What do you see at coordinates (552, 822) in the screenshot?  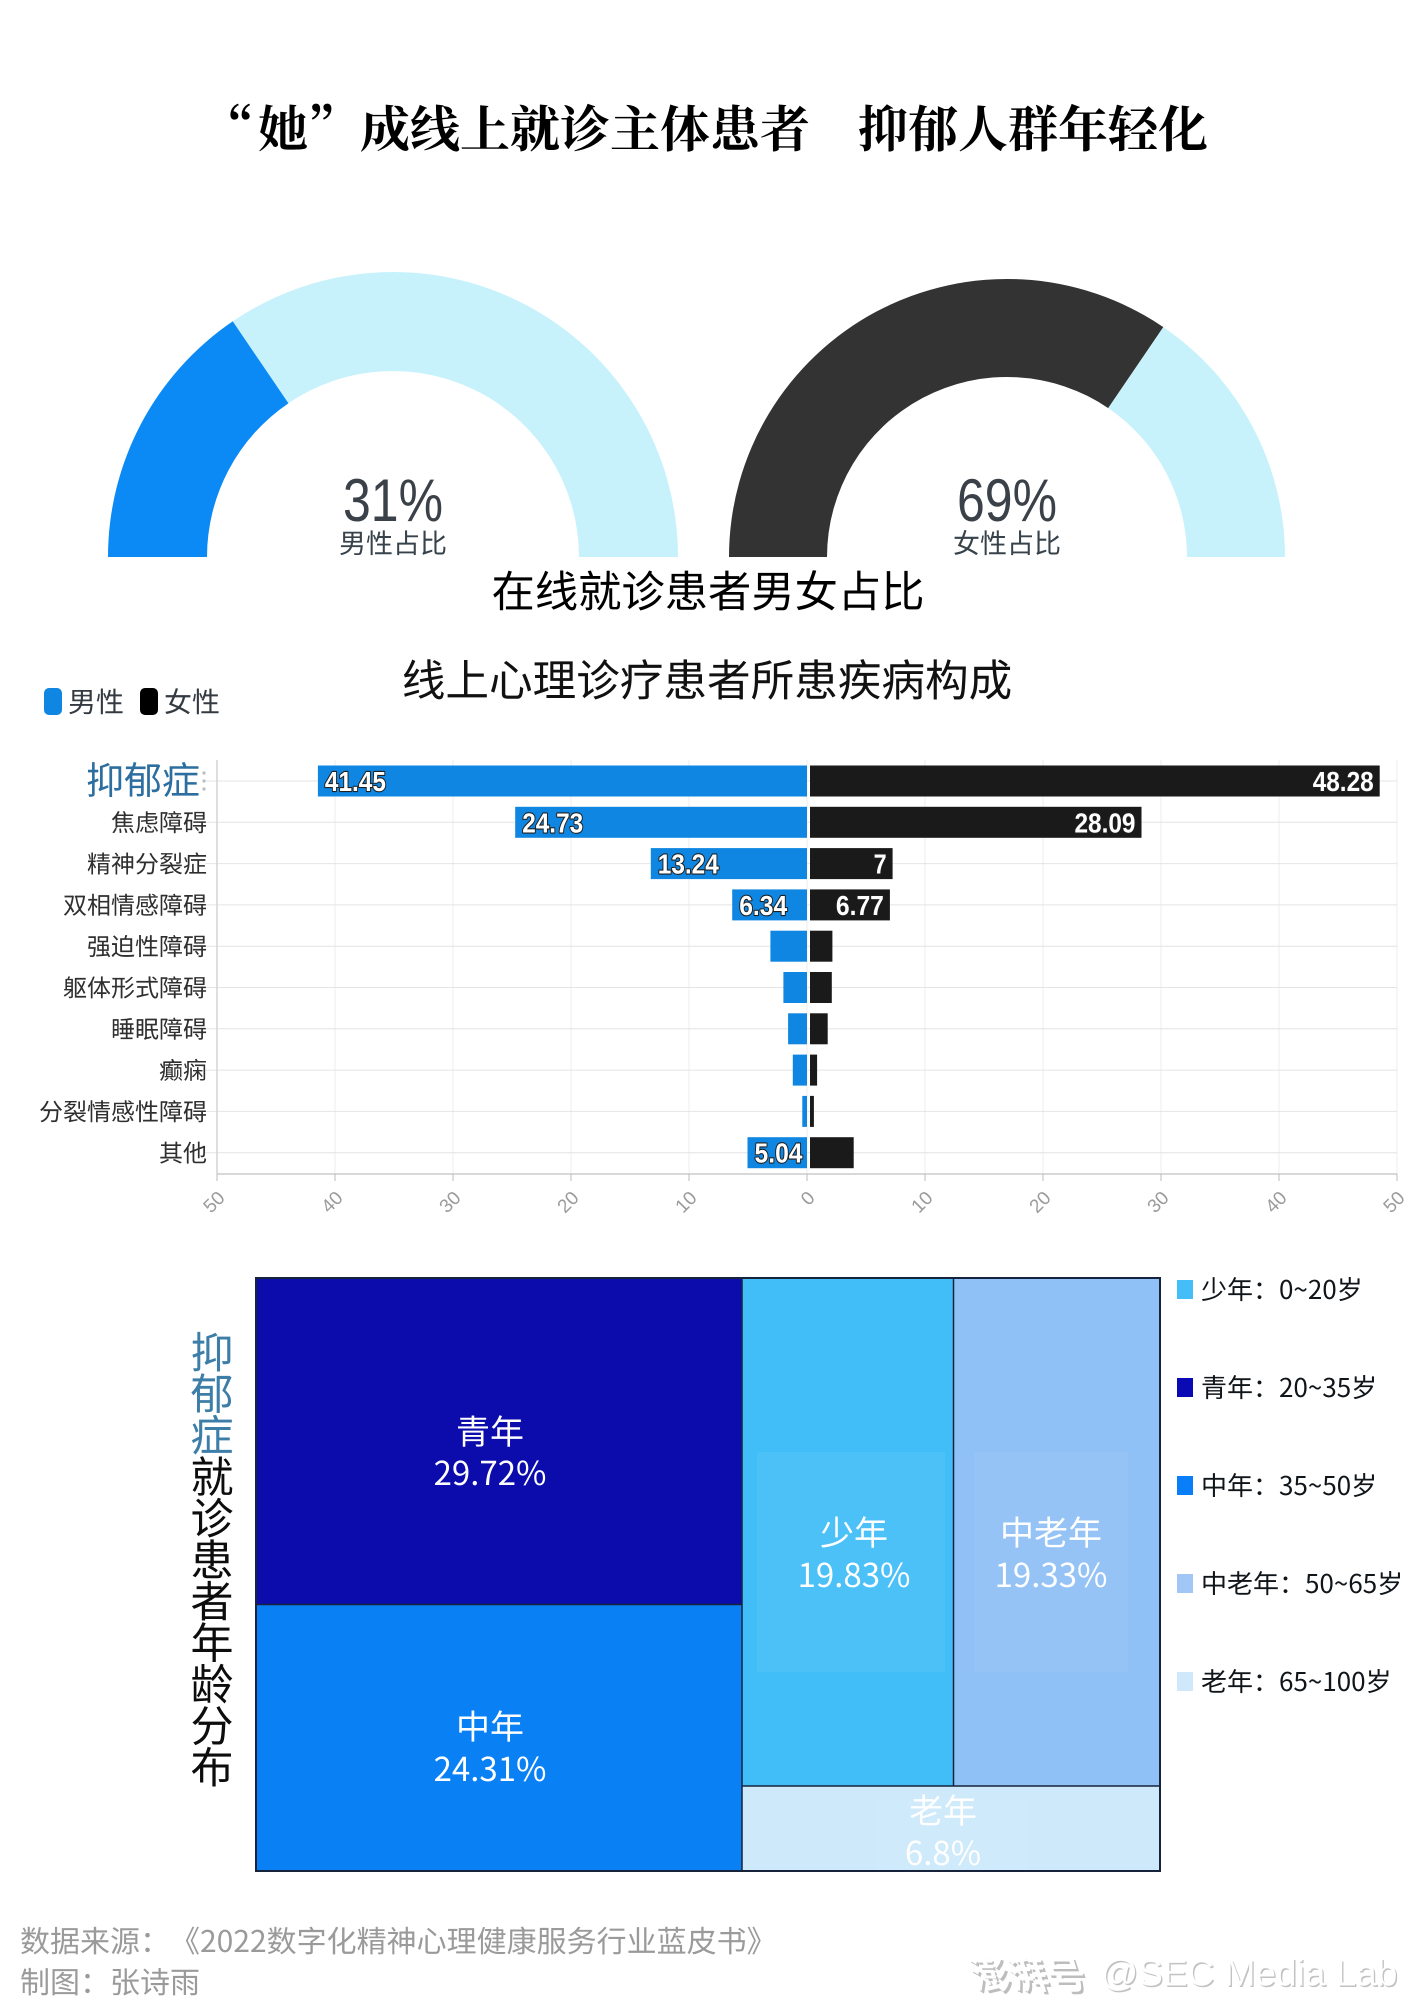 I see `svg-text: 24.73` at bounding box center [552, 822].